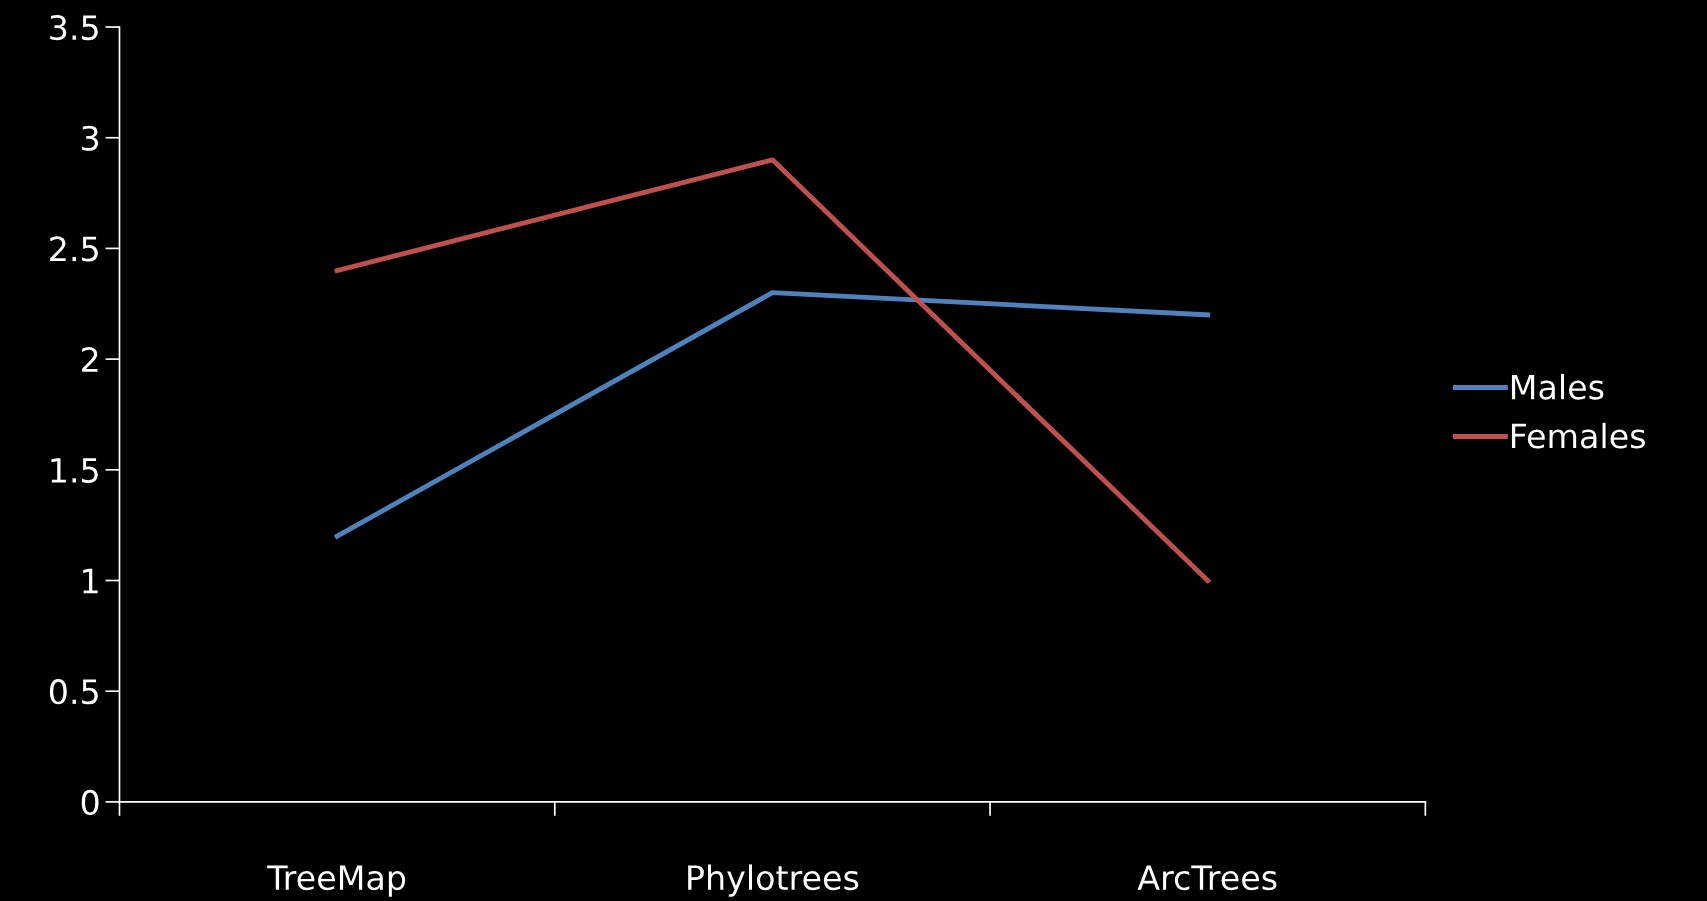 This screenshot has height=901, width=1707. I want to click on y-tick-label: 2, so click(89, 359).